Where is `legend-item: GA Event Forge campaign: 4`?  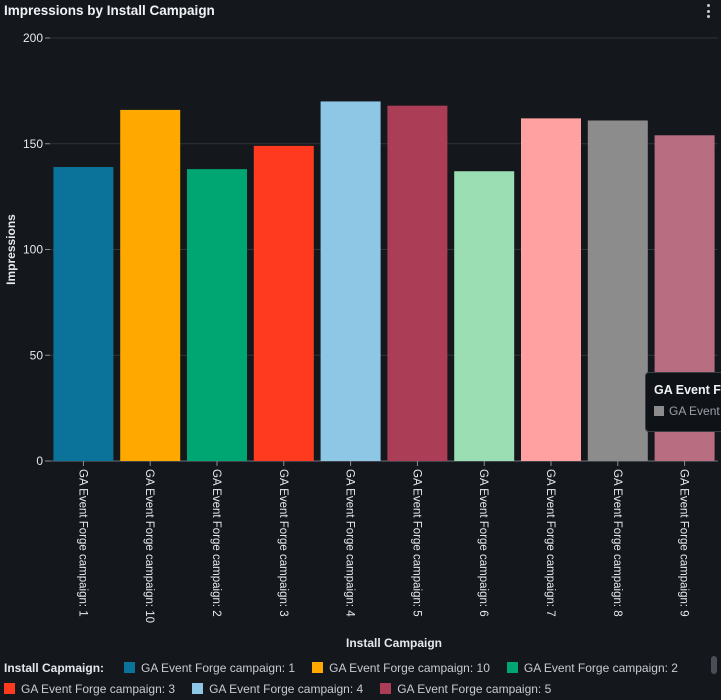 legend-item: GA Event Forge campaign: 4 is located at coordinates (277, 689).